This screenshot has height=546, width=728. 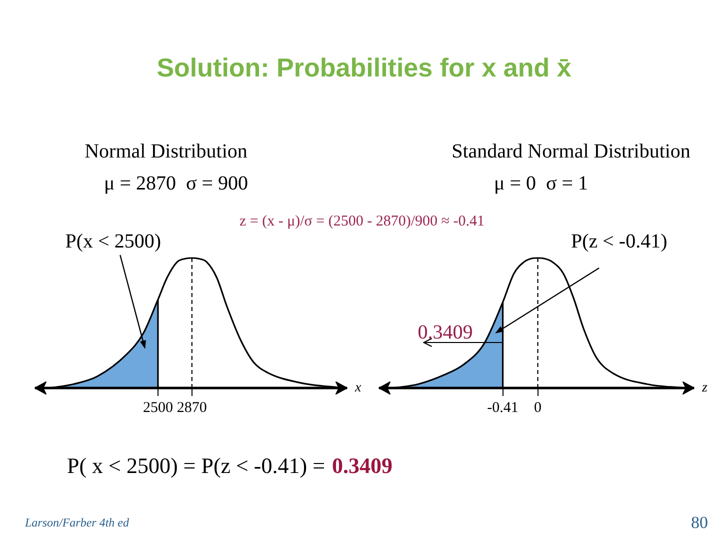 I want to click on x-tick-label: -0.41, so click(x=502, y=408).